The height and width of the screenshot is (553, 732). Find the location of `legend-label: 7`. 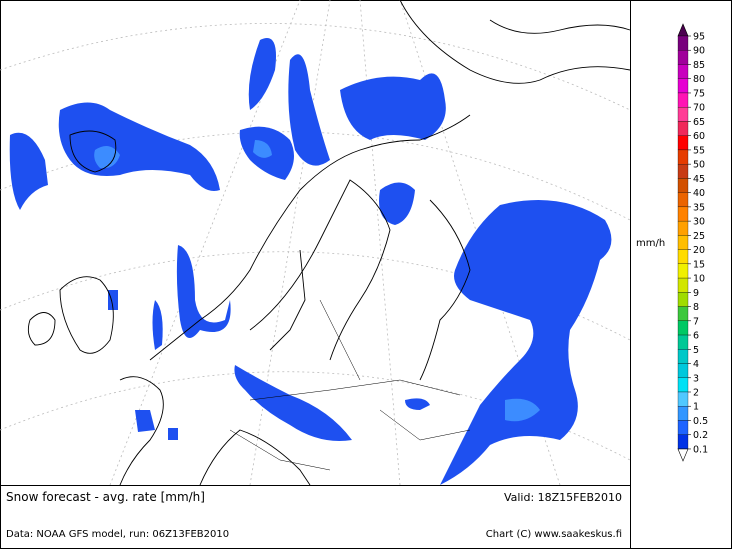

legend-label: 7 is located at coordinates (696, 321).